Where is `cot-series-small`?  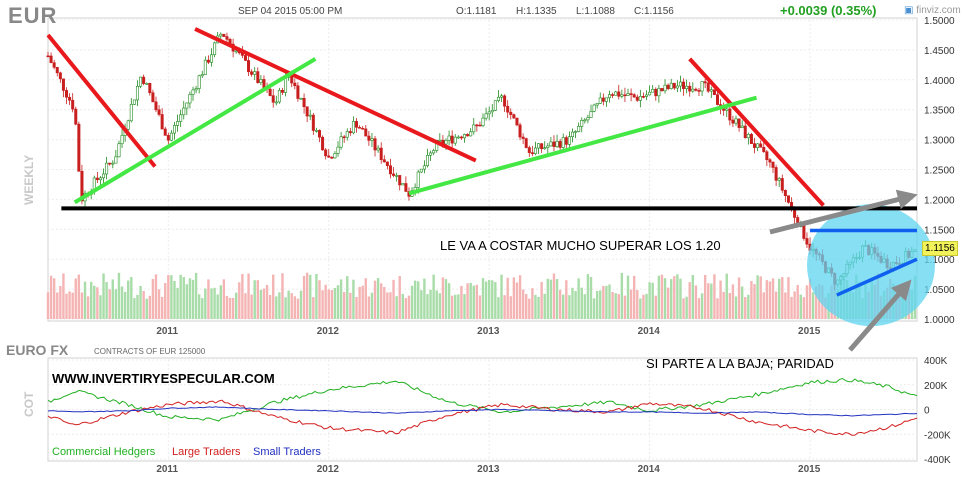
cot-series-small is located at coordinates (482, 411).